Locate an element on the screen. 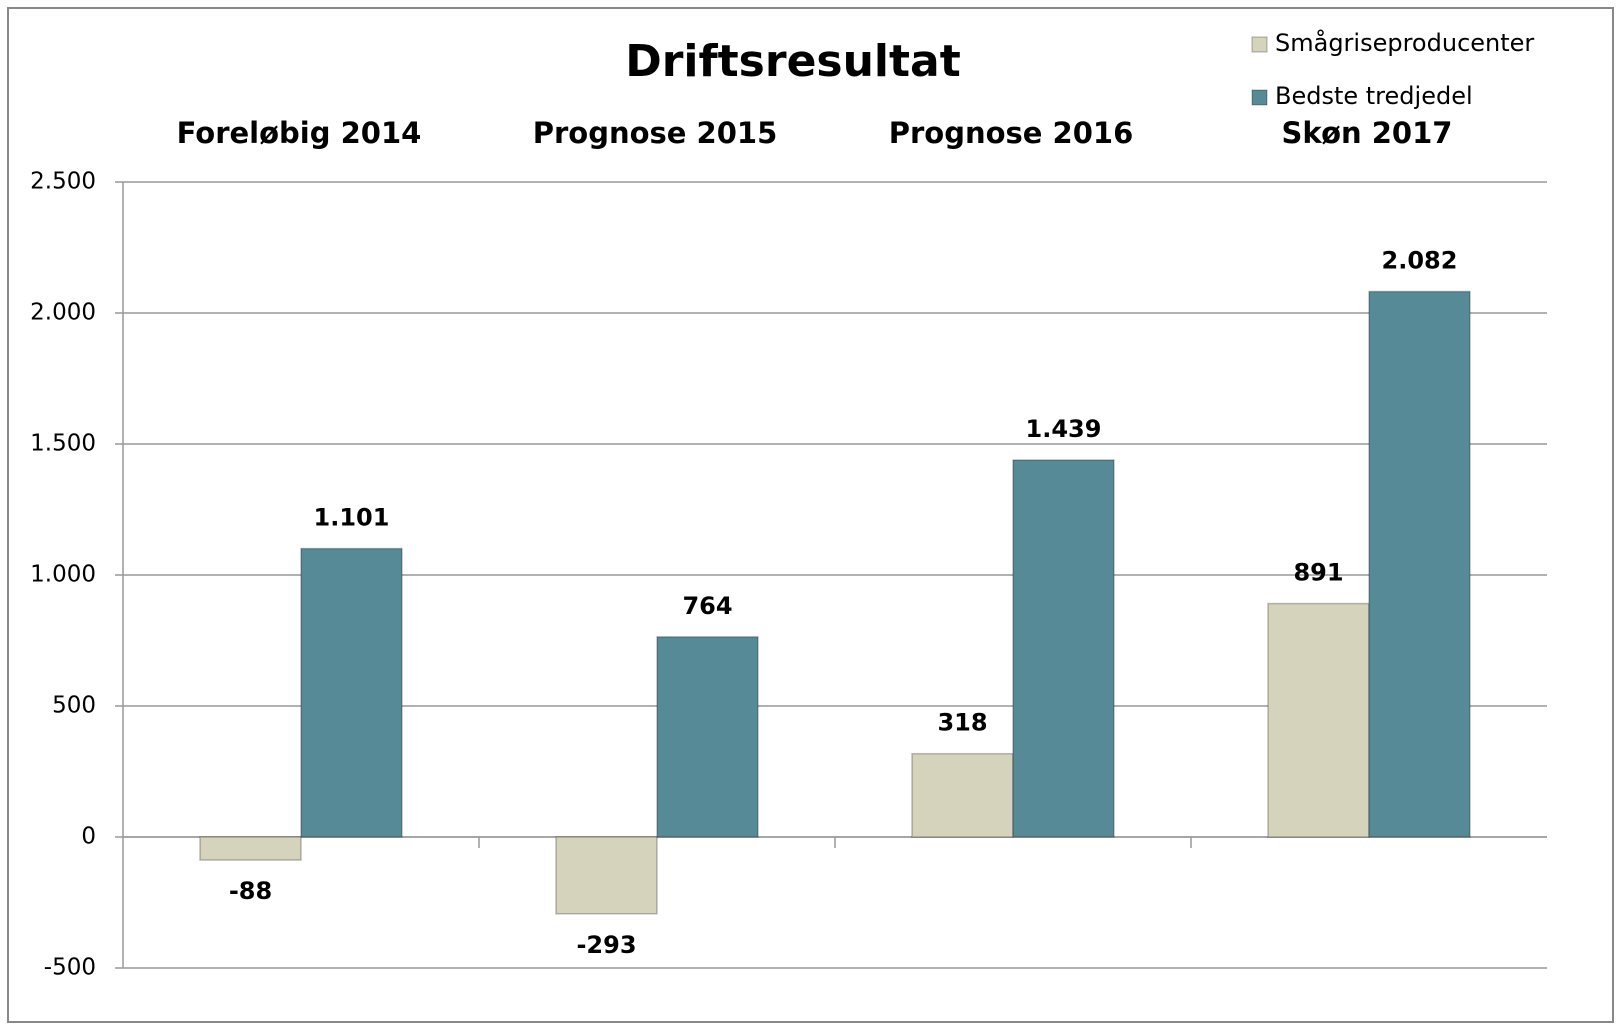 This screenshot has width=1621, height=1030. chart-title: Driftsresultat is located at coordinates (793, 61).